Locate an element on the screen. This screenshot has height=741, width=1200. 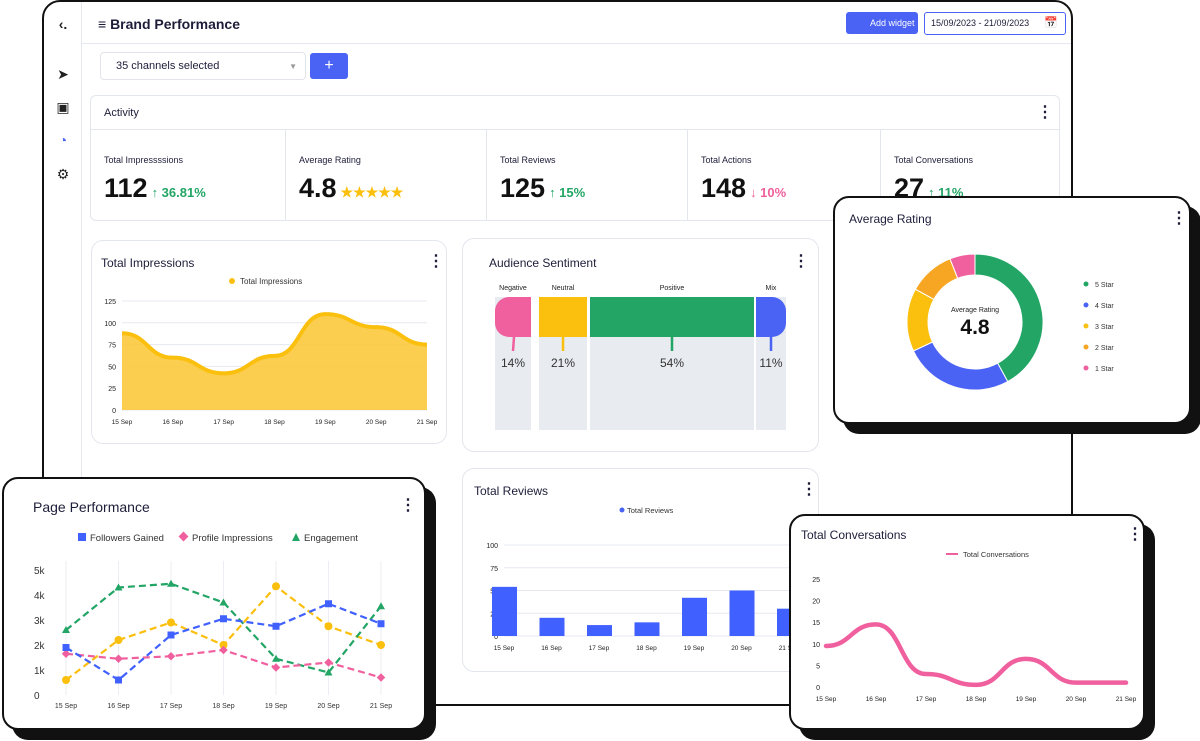
x-tick-label: 21 Sep is located at coordinates (381, 706).